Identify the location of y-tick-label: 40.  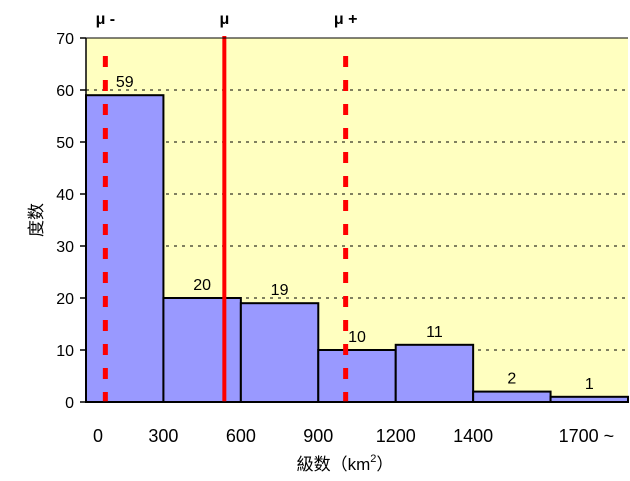
(65, 195).